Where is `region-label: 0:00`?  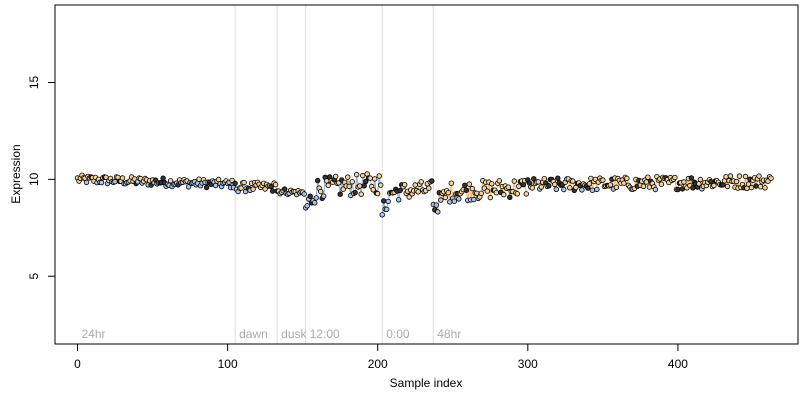
region-label: 0:00 is located at coordinates (398, 334).